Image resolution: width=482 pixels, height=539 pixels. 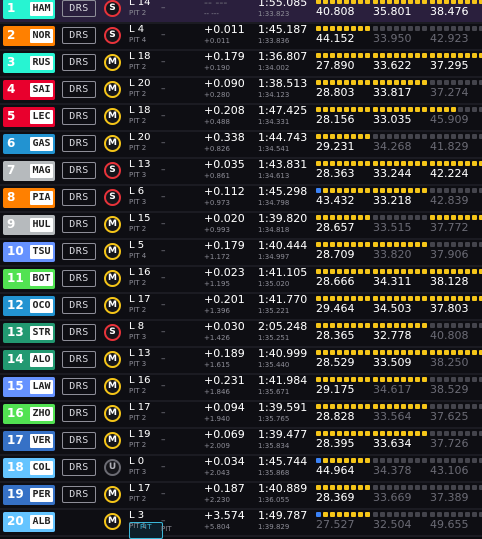 What do you see at coordinates (283, 56) in the screenshot?
I see `last-lap-time: 1:36.807` at bounding box center [283, 56].